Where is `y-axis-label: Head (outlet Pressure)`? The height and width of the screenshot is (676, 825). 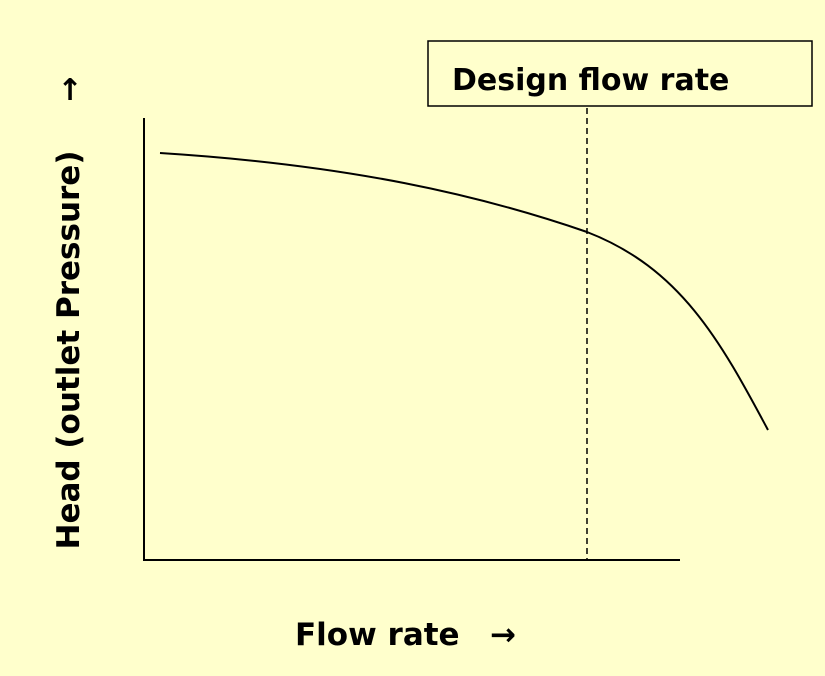 y-axis-label: Head (outlet Pressure) is located at coordinates (69, 350).